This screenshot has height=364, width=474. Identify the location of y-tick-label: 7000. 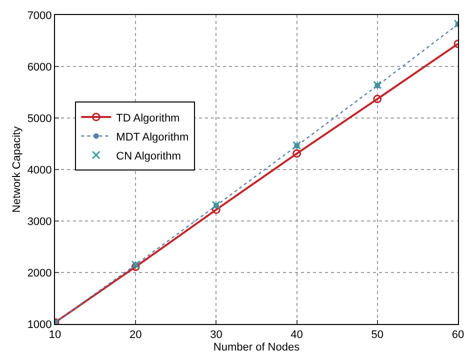
(39, 16).